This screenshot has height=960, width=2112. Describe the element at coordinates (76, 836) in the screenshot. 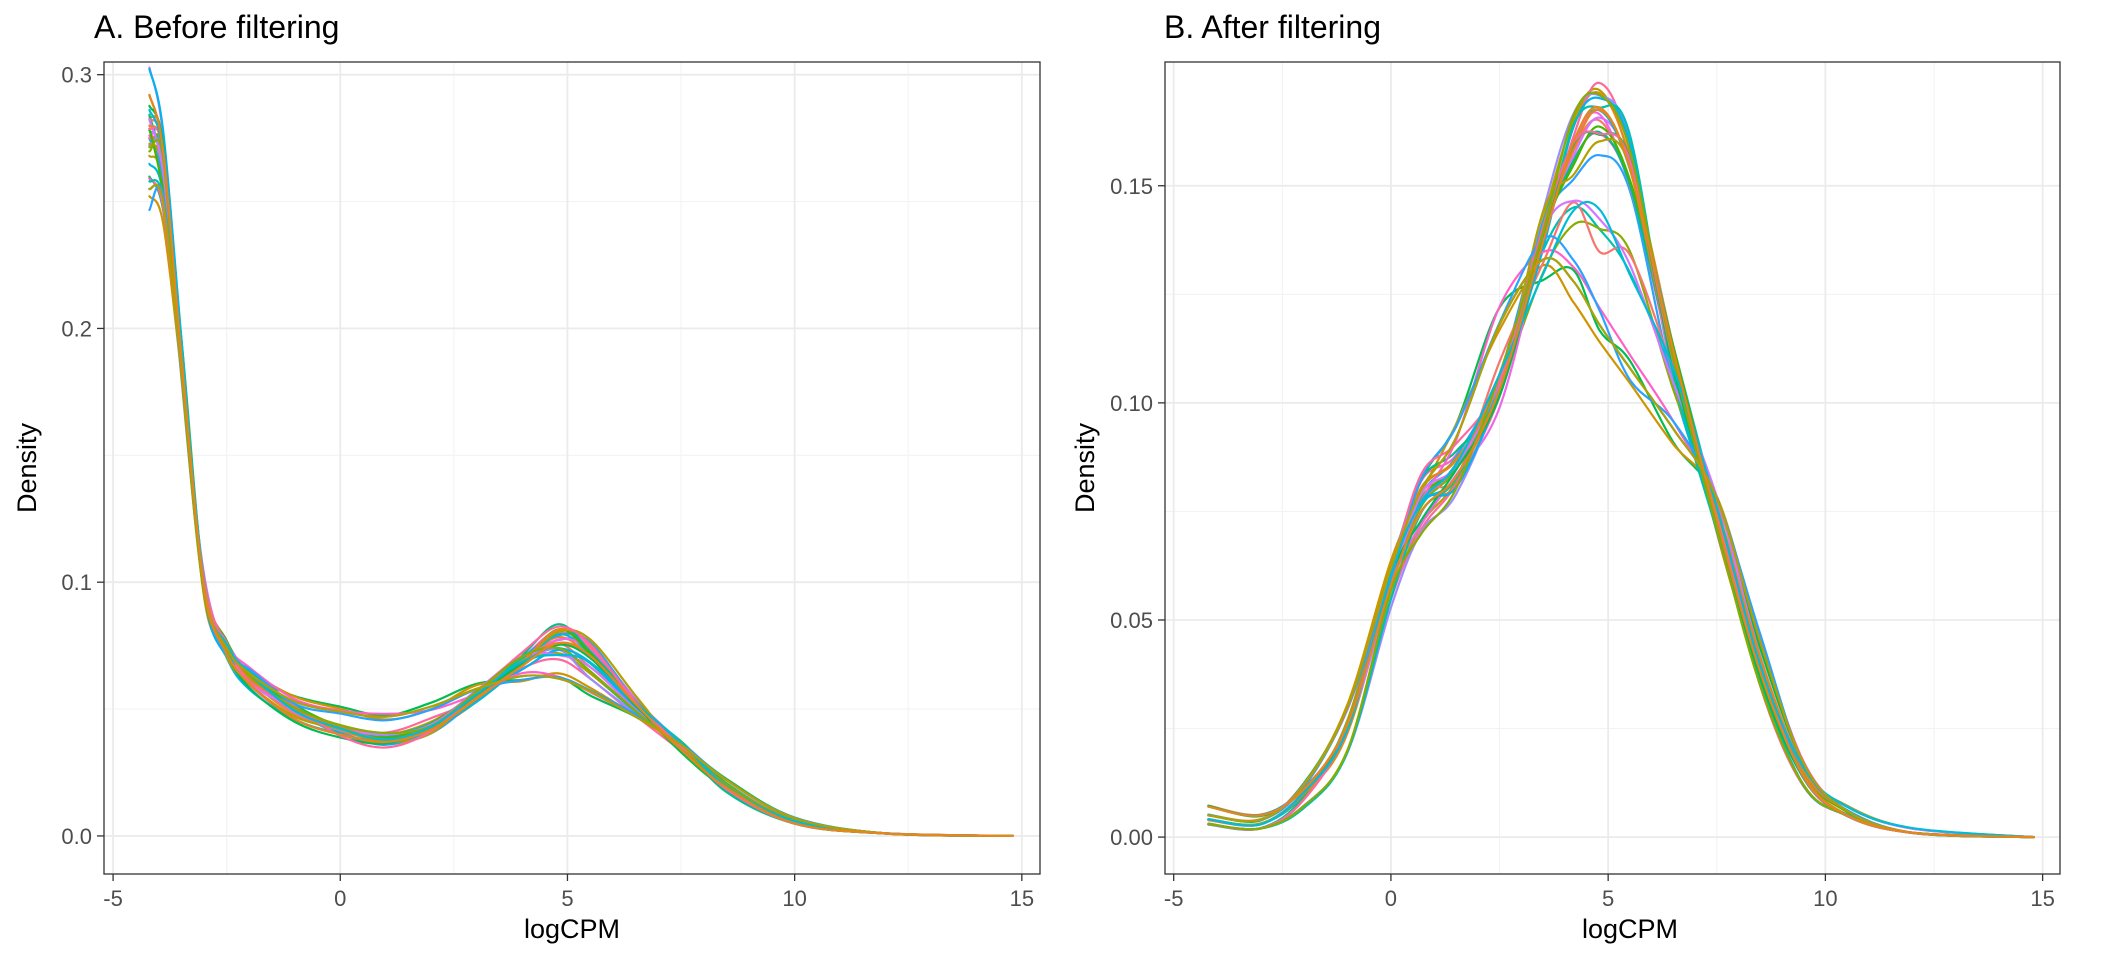

I see `y-tick-label: 0.0` at that location.